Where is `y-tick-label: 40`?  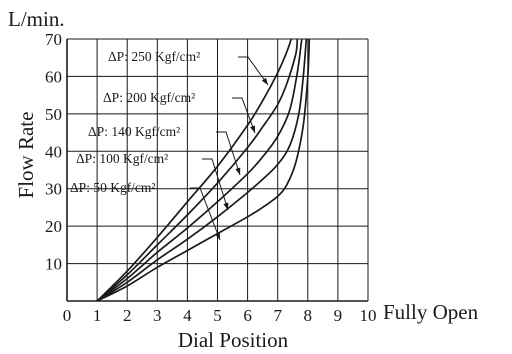 y-tick-label: 40 is located at coordinates (53, 151).